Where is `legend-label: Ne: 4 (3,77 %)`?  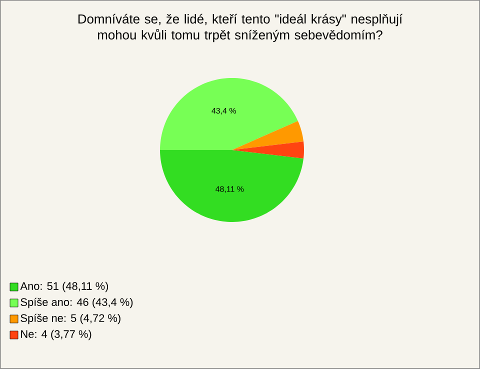
legend-label: Ne: 4 (3,77 %) is located at coordinates (56, 335).